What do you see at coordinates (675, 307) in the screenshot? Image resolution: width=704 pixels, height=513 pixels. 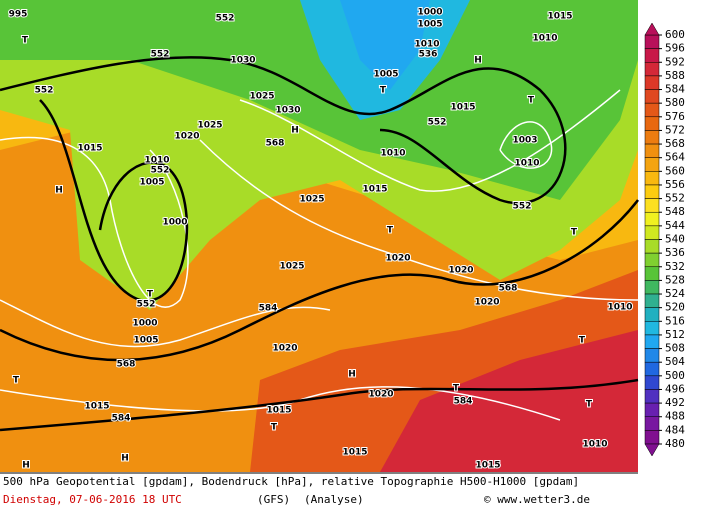 I see `colorbar-label: 520` at bounding box center [675, 307].